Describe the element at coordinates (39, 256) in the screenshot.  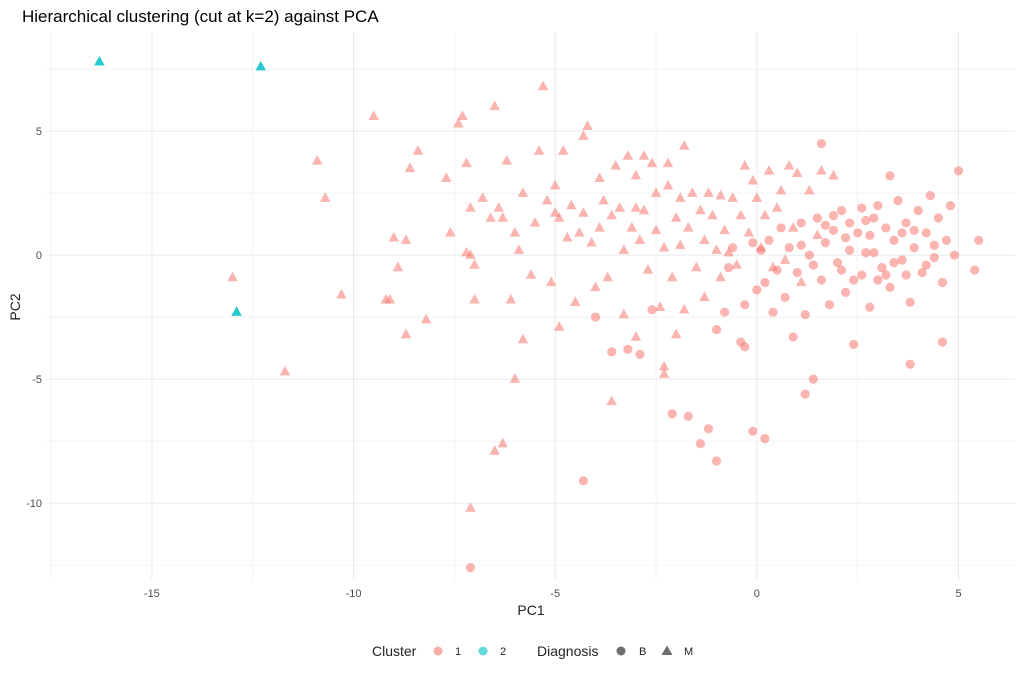
I see `y-tick-label: 0` at that location.